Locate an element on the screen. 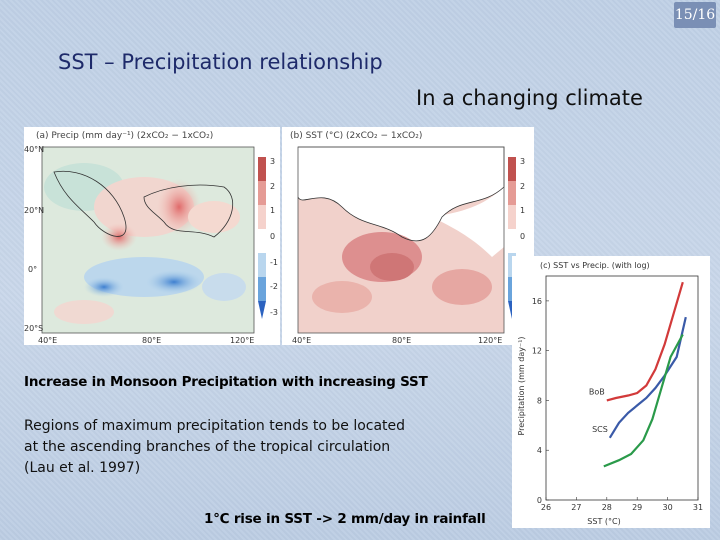  x-tick-label: 29 is located at coordinates (637, 507).